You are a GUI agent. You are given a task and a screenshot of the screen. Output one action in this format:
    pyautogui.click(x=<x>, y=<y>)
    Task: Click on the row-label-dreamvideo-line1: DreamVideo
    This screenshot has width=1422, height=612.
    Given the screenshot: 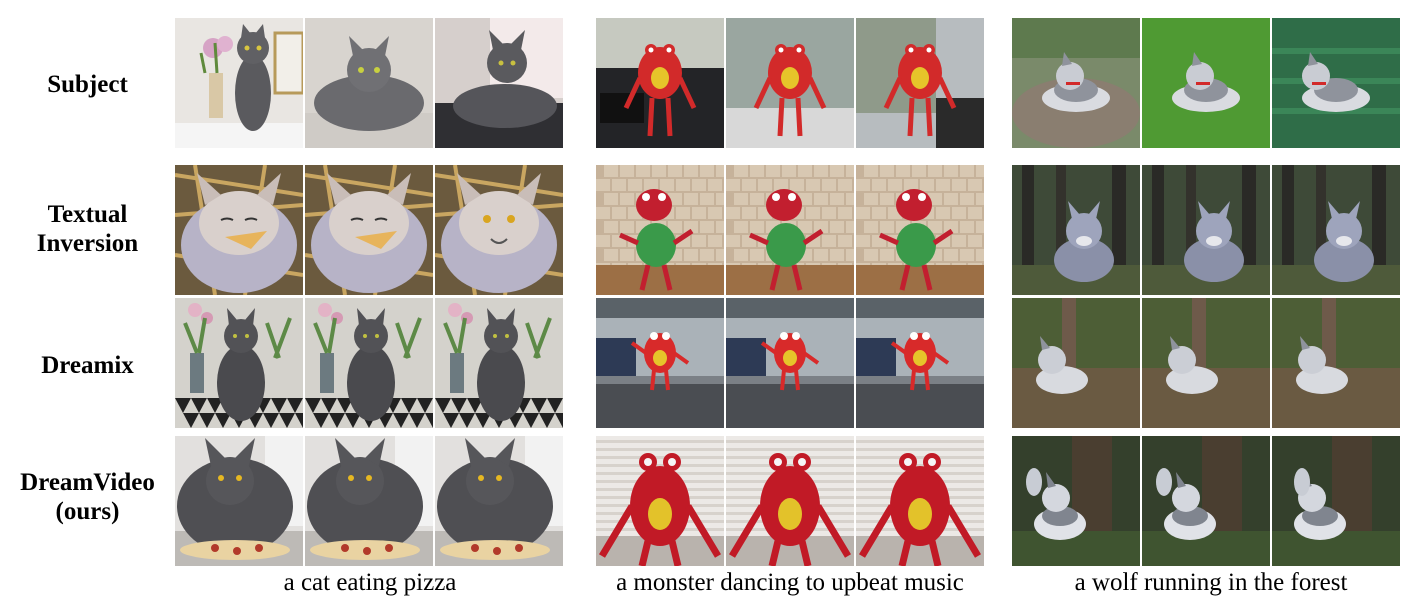 What is the action you would take?
    pyautogui.click(x=87, y=482)
    